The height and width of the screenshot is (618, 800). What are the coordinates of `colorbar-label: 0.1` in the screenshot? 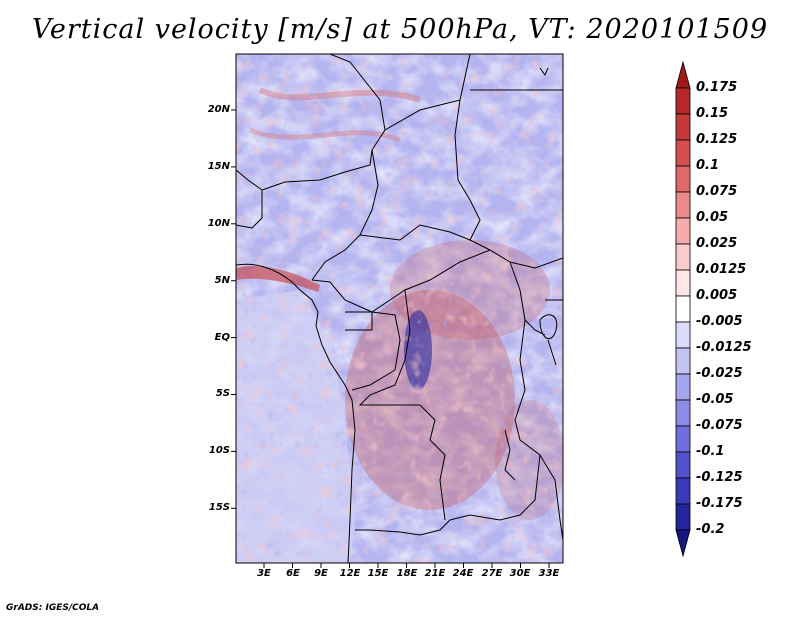 It's located at (708, 165).